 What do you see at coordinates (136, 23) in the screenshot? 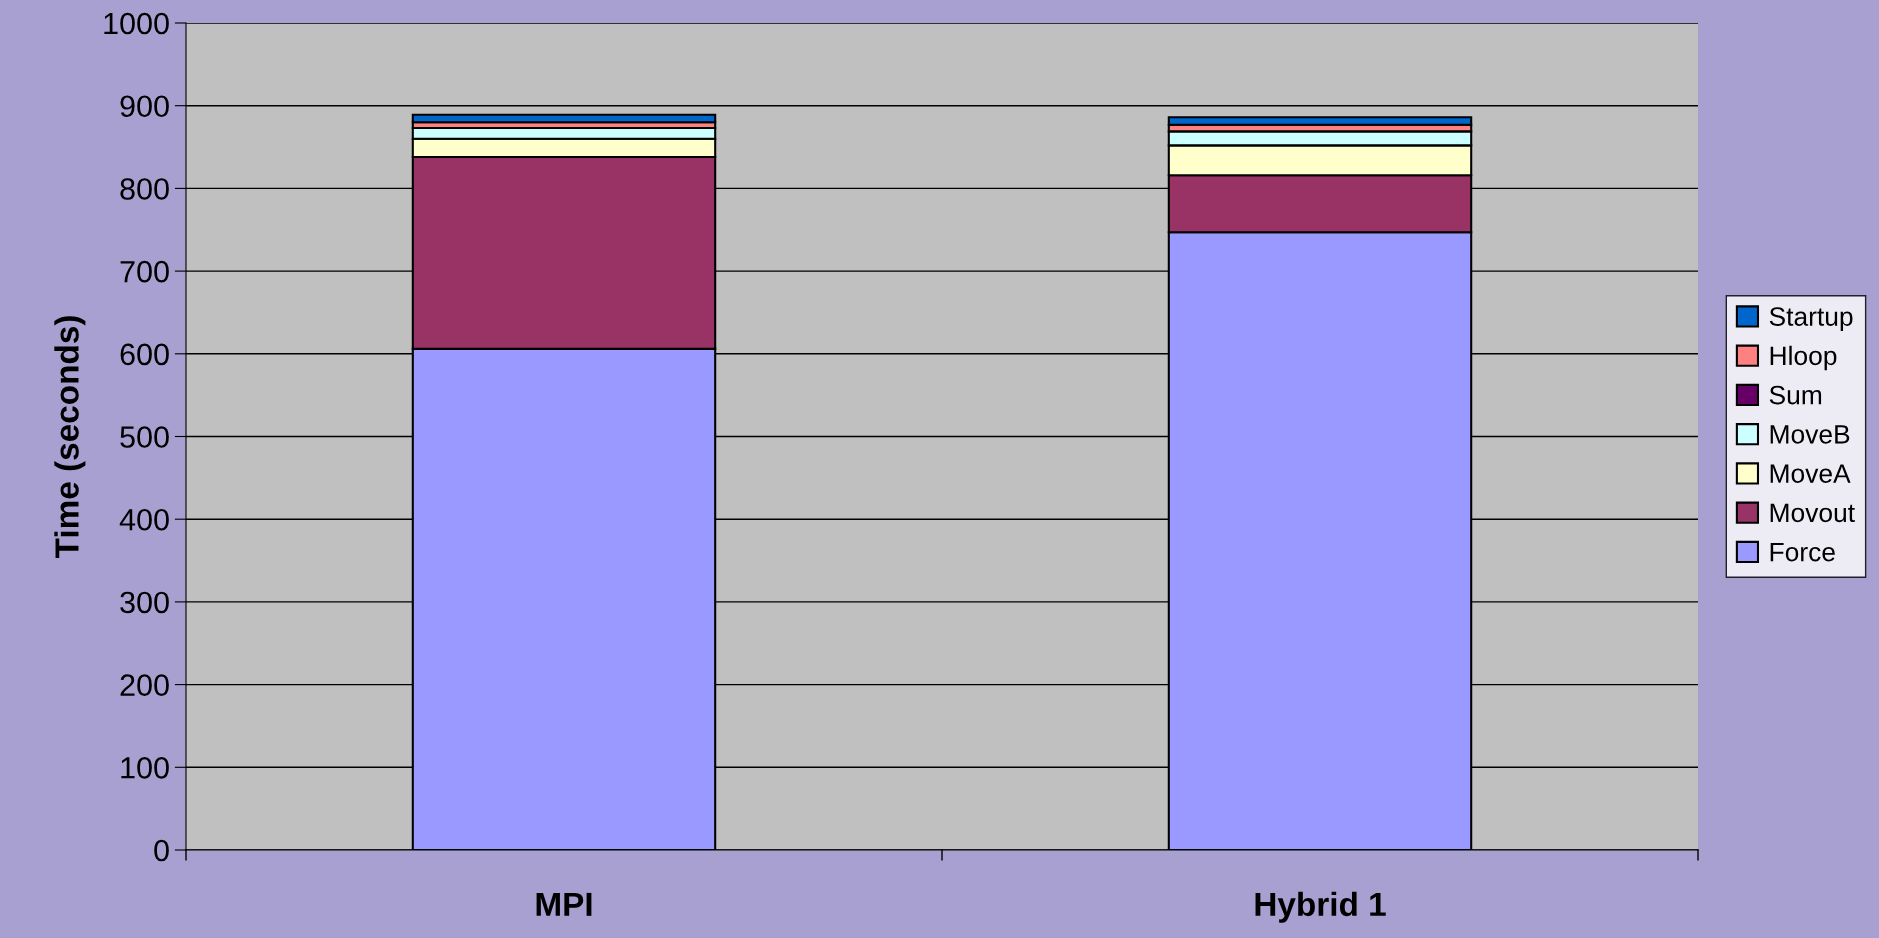
I see `y-tick-label: 1000` at bounding box center [136, 23].